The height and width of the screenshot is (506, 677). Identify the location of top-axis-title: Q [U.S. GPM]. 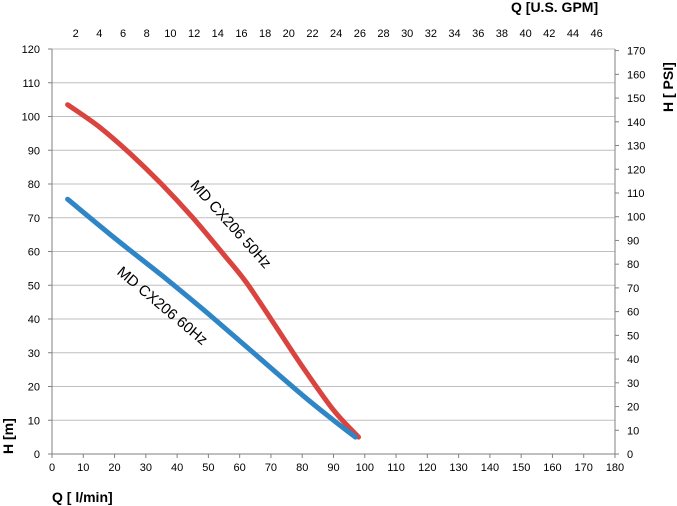
(554, 7).